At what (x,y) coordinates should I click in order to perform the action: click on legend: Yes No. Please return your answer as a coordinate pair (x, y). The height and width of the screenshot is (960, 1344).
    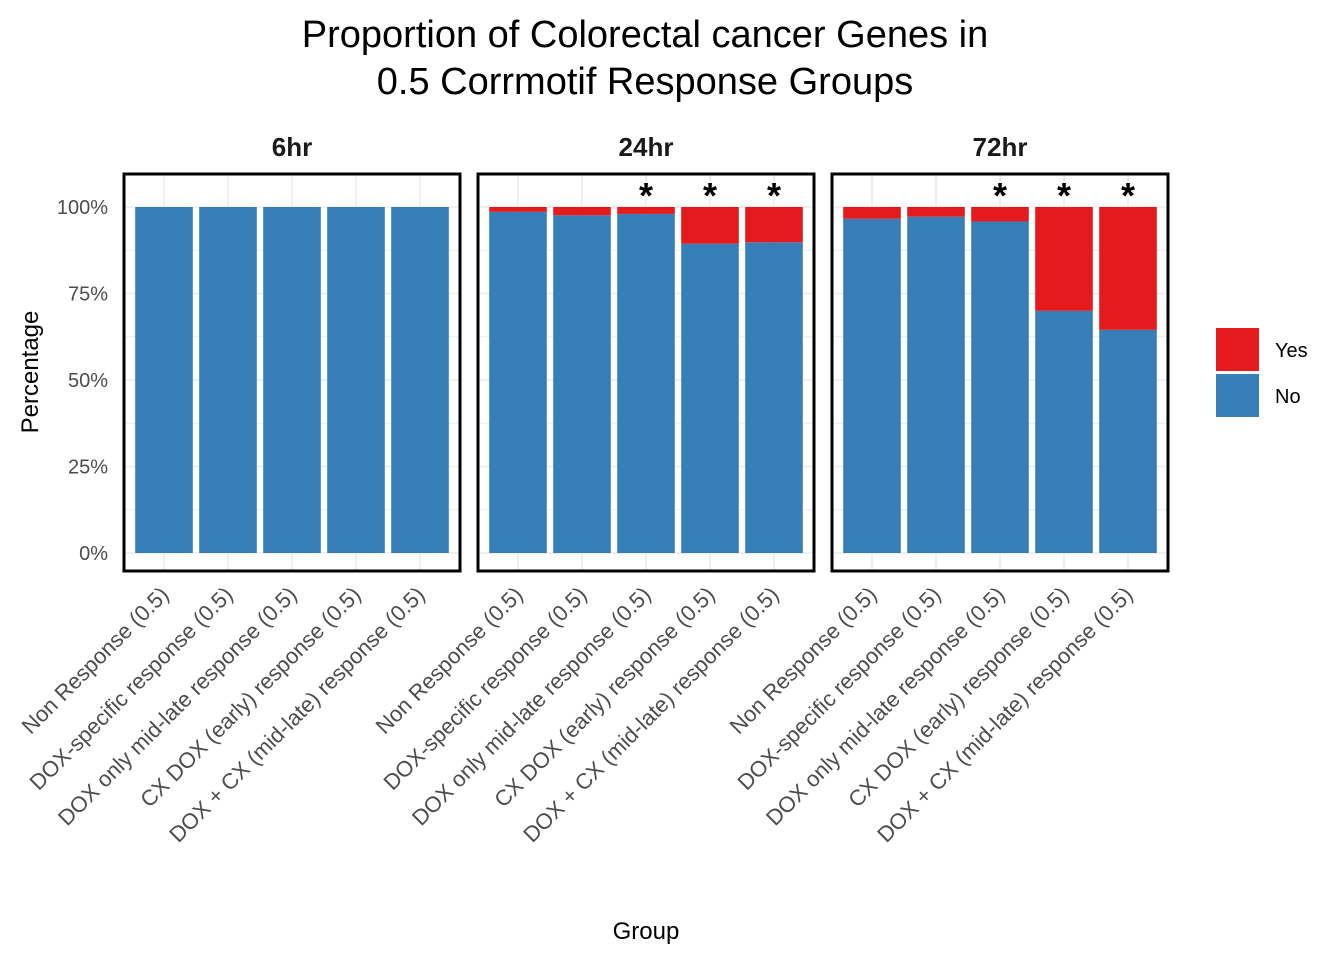
    Looking at the image, I should click on (1262, 372).